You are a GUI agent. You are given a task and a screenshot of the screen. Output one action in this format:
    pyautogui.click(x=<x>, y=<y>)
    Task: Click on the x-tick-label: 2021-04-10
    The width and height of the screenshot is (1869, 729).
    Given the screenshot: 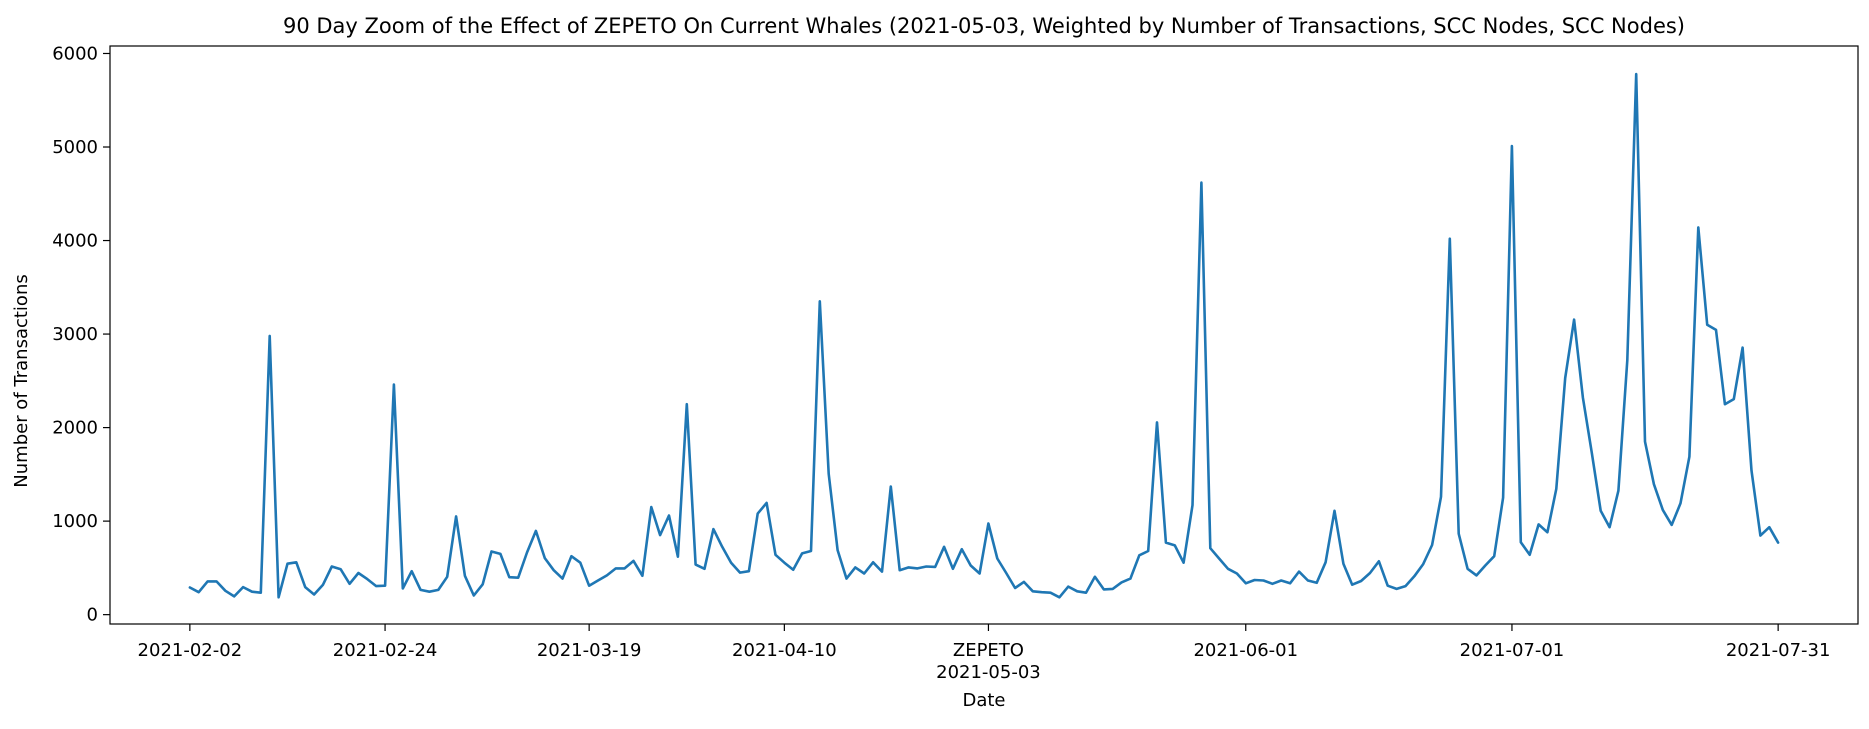 What is the action you would take?
    pyautogui.click(x=784, y=650)
    